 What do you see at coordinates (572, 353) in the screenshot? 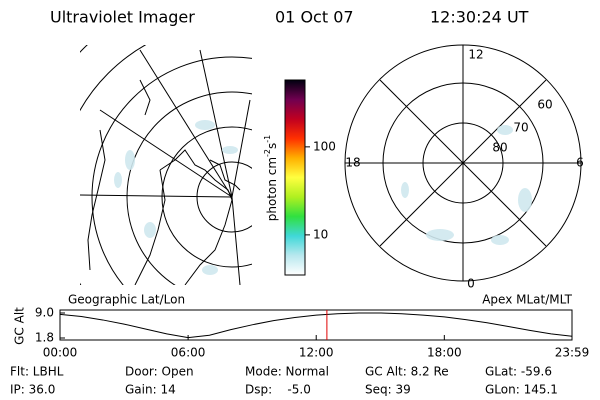
I see `x-tick-label: 23:59` at bounding box center [572, 353].